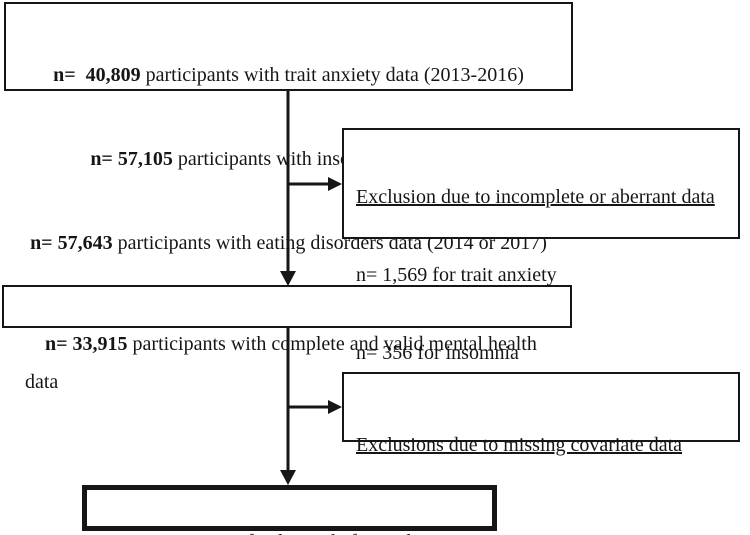  I want to click on cohort-n-eating-disorders: n= 57,643, so click(71, 243).